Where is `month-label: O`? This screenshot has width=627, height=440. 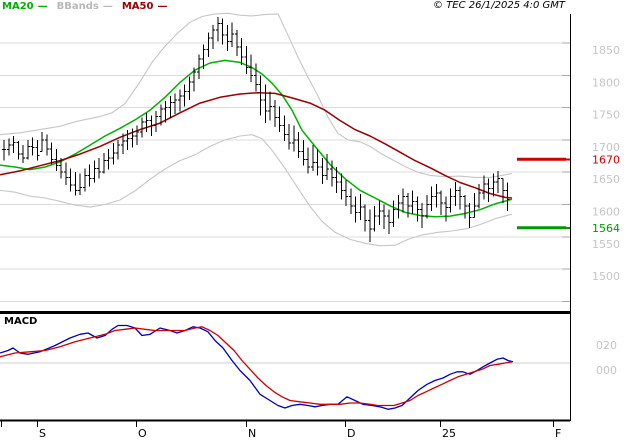
month-label: O is located at coordinates (142, 433).